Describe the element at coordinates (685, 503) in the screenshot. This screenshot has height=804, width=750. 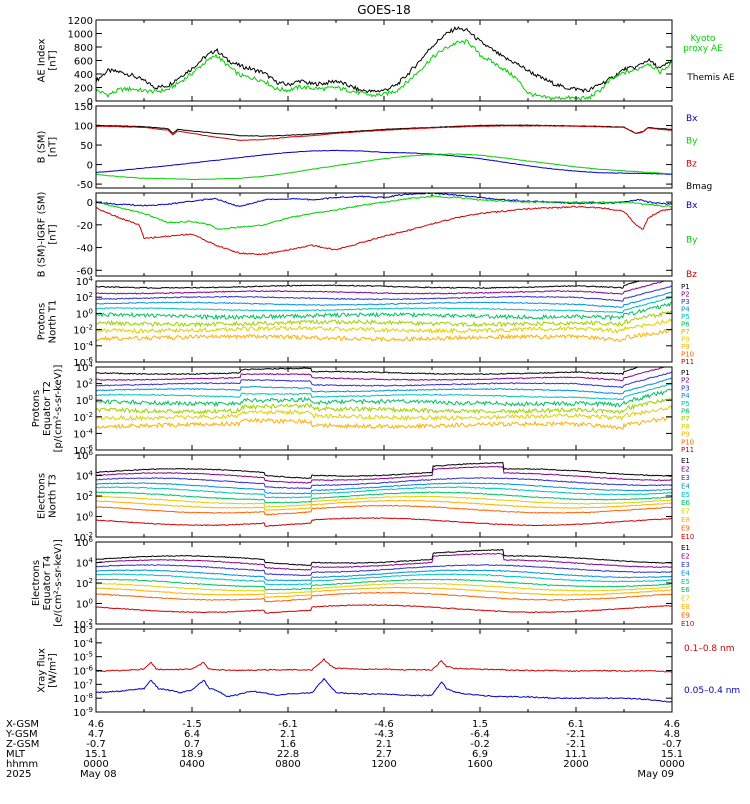
I see `channel-legend-label: E6` at that location.